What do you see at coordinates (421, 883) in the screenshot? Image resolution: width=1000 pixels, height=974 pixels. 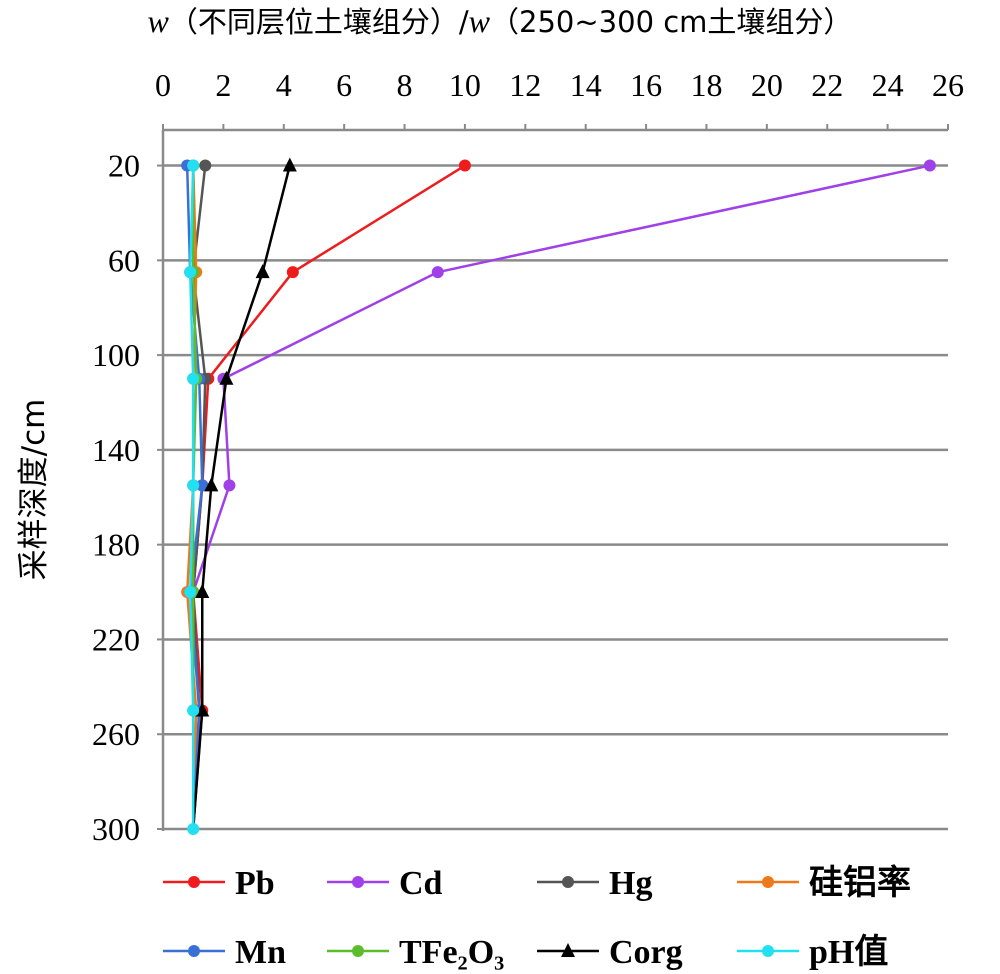 I see `legend-label: Cd` at bounding box center [421, 883].